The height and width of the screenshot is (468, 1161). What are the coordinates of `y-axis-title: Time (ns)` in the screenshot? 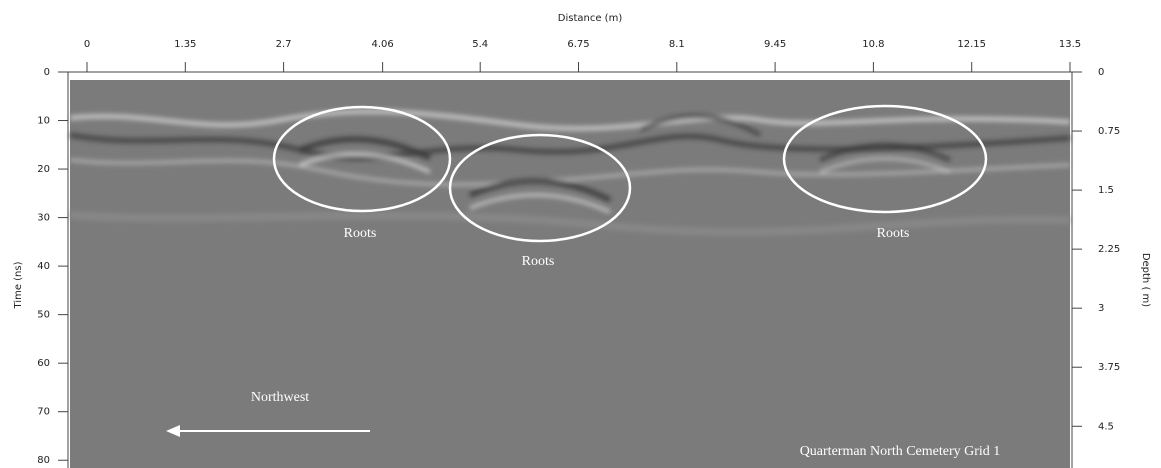 It's located at (18, 285).